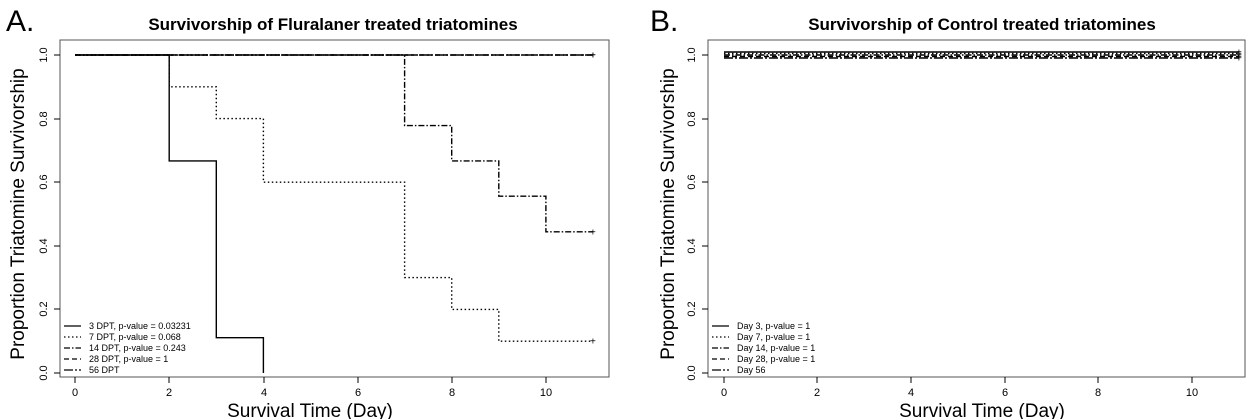  Describe the element at coordinates (312, 388) in the screenshot. I see `panel-a-x-ticks: 0 2 4 6 8 10` at that location.